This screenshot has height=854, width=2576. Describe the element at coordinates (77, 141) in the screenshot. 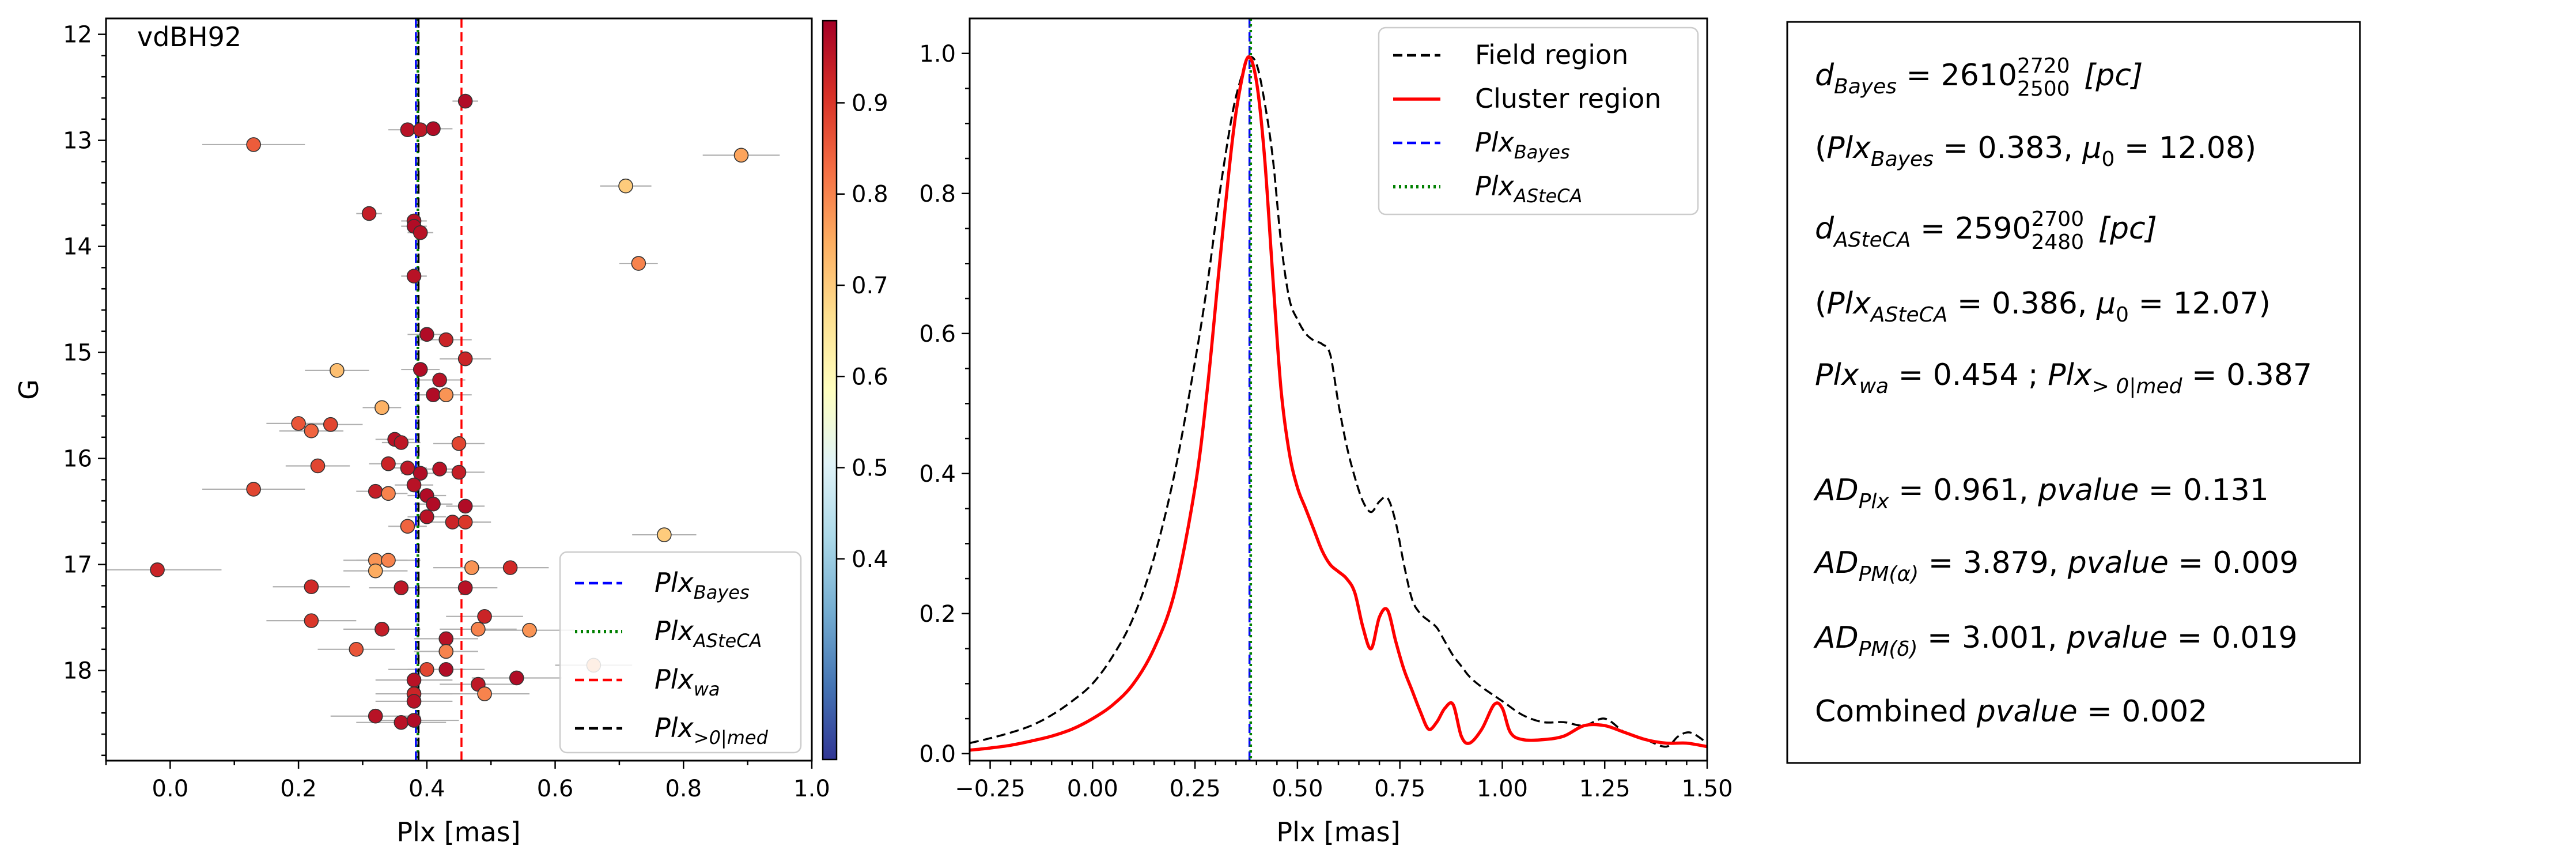

I see `y-tick-label: 13` at that location.